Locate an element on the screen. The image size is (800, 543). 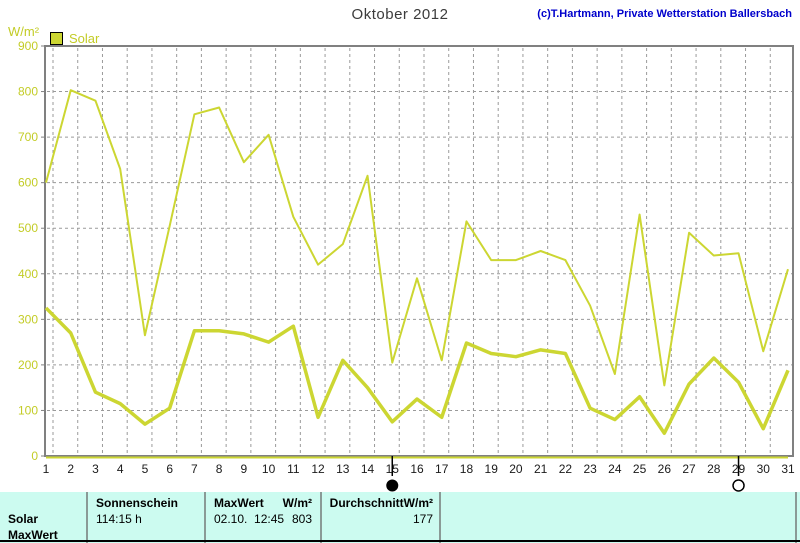
x-day-label: 1 is located at coordinates (46, 469).